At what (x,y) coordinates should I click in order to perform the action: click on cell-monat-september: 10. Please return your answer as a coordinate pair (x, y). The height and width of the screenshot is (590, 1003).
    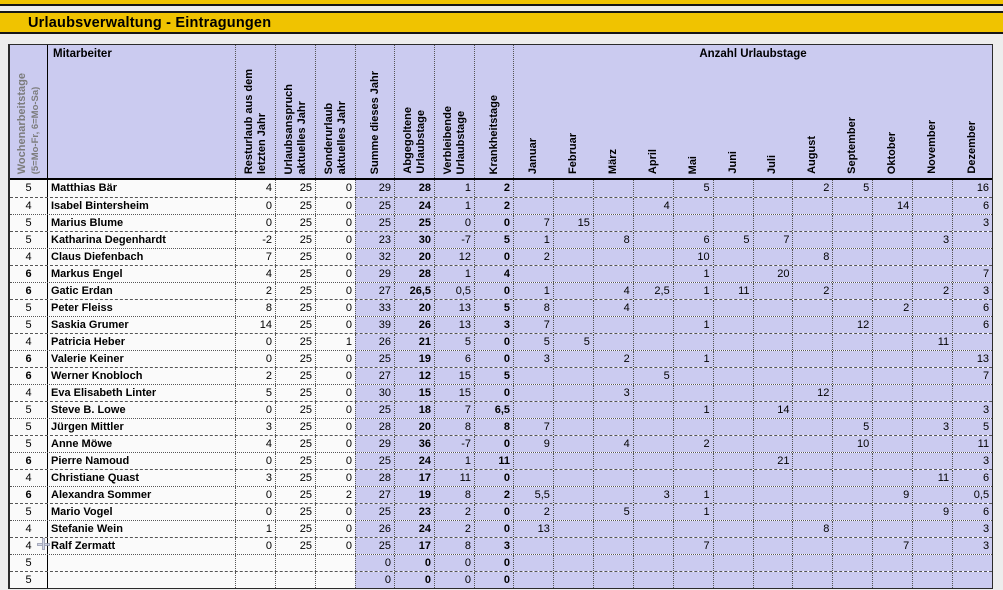
    Looking at the image, I should click on (852, 444).